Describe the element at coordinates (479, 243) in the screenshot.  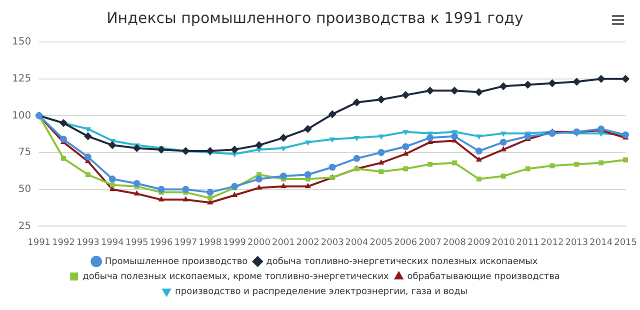
I see `x-tick-label: 2009` at that location.